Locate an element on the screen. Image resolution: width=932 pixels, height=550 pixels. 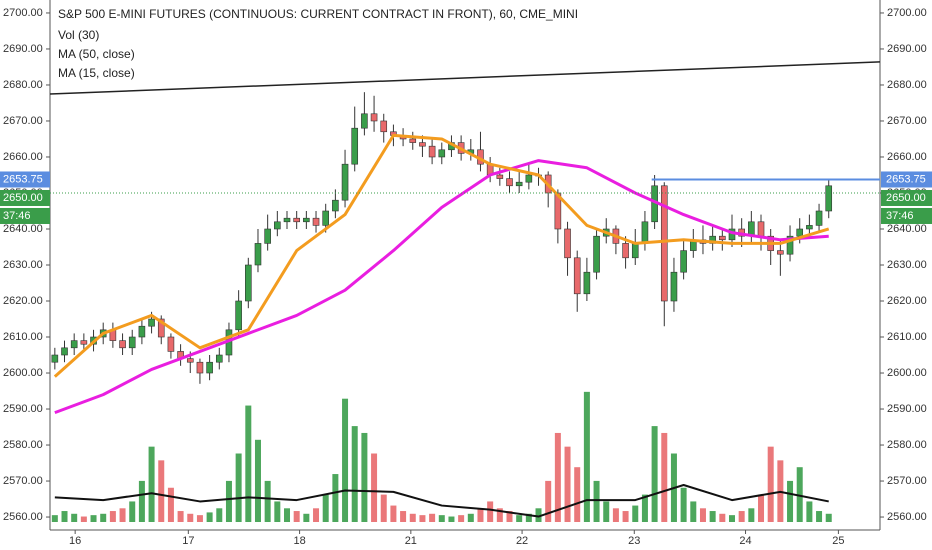
legend-entry: MA (15, close) is located at coordinates (96, 73).